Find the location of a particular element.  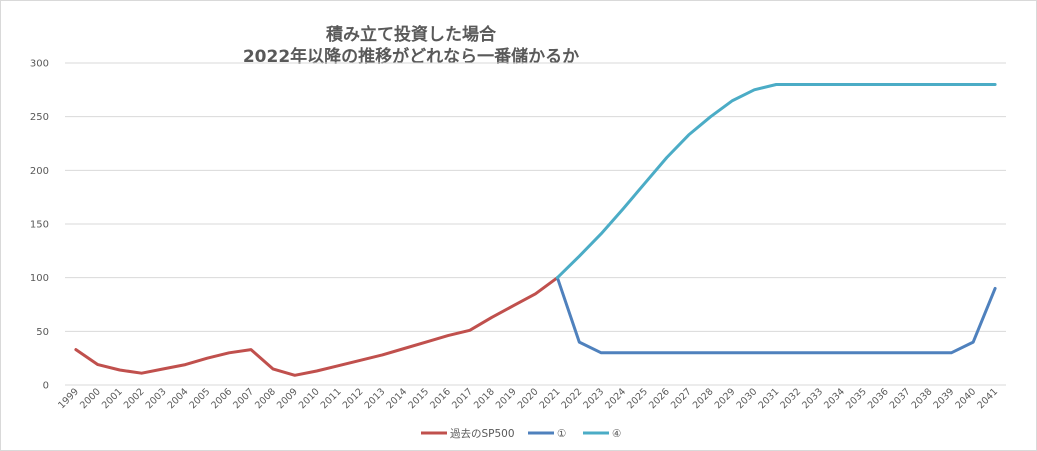

legend: 過去のSP500 ① ④ is located at coordinates (521, 434).